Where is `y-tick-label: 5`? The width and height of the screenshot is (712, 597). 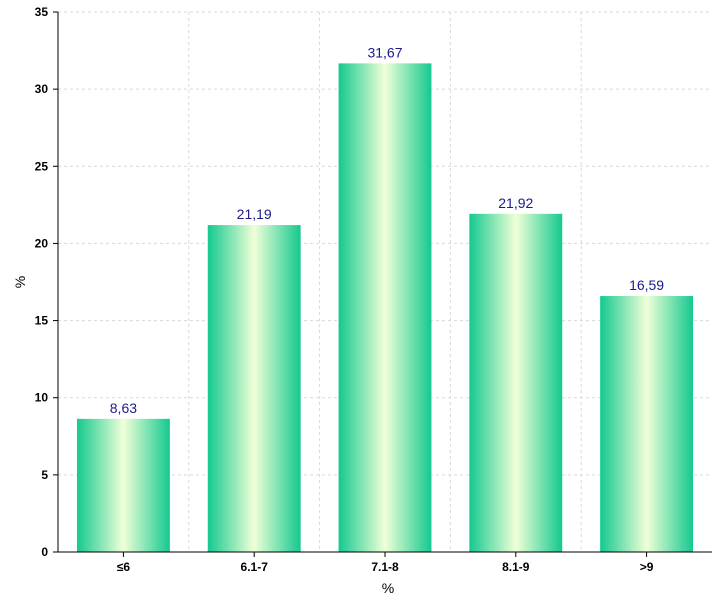
y-tick-label: 5 is located at coordinates (44, 475).